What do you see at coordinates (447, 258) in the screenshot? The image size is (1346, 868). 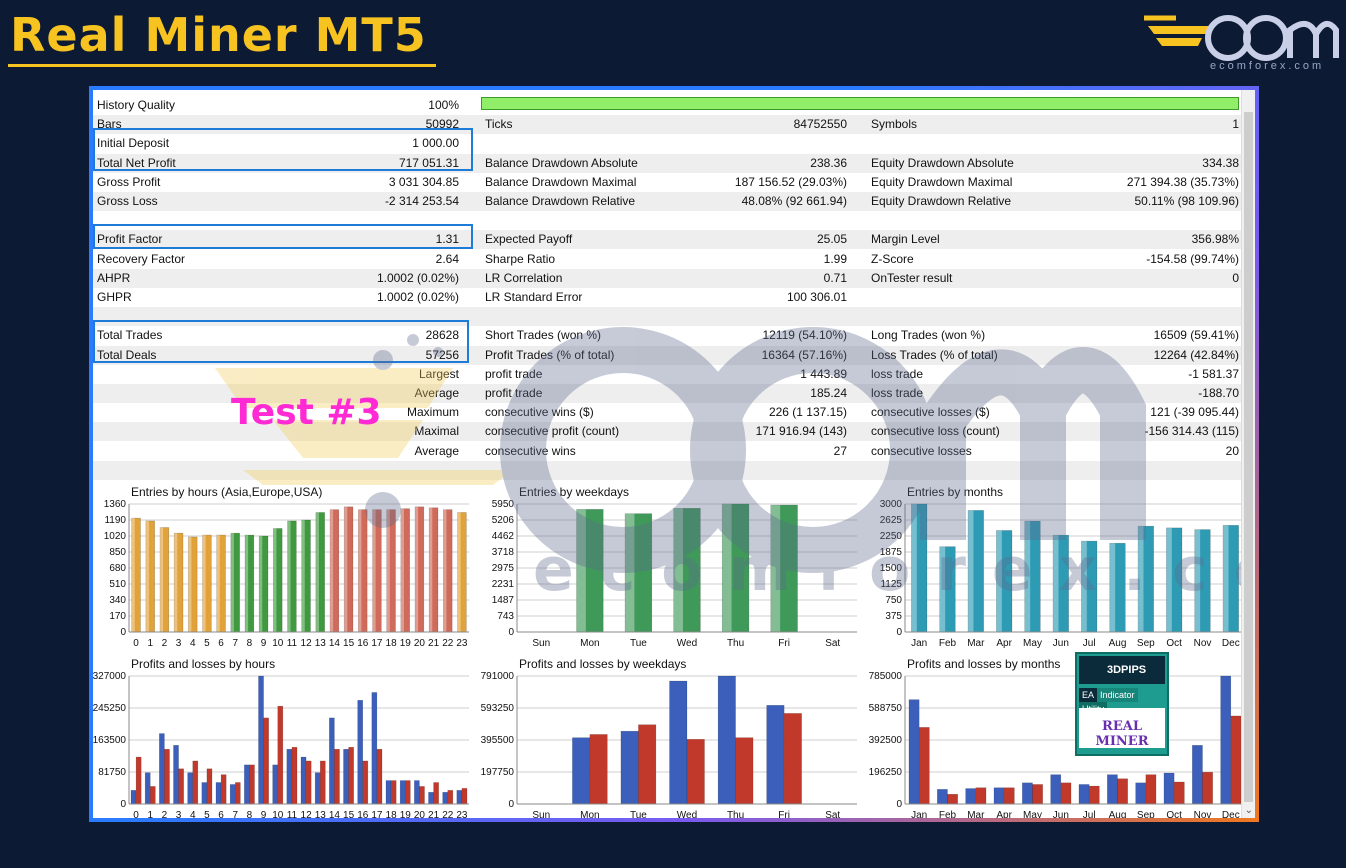 I see `report-value: 2.64` at bounding box center [447, 258].